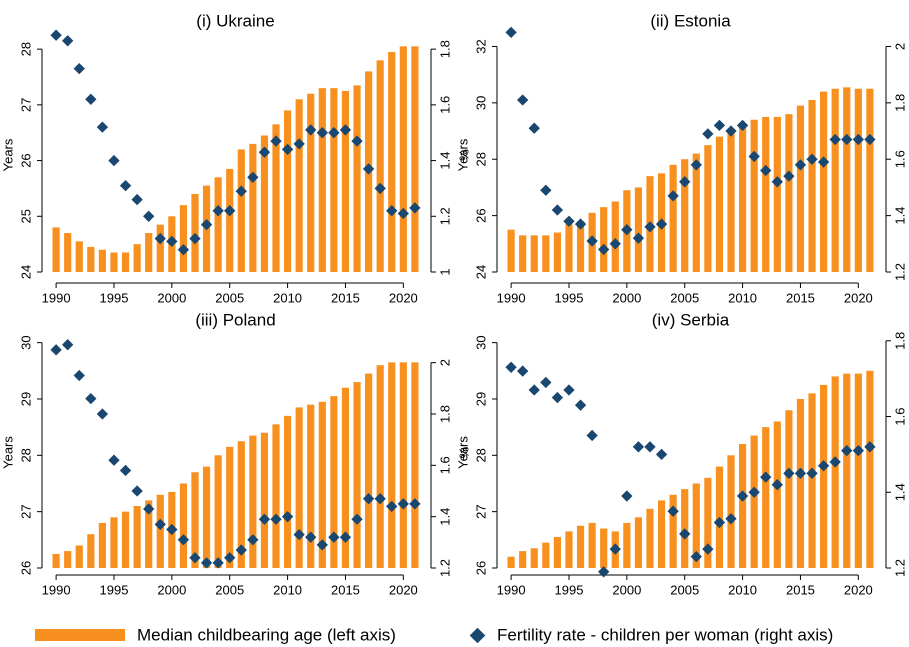 The height and width of the screenshot is (647, 909). I want to click on y-tick-label: 30, so click(480, 342).